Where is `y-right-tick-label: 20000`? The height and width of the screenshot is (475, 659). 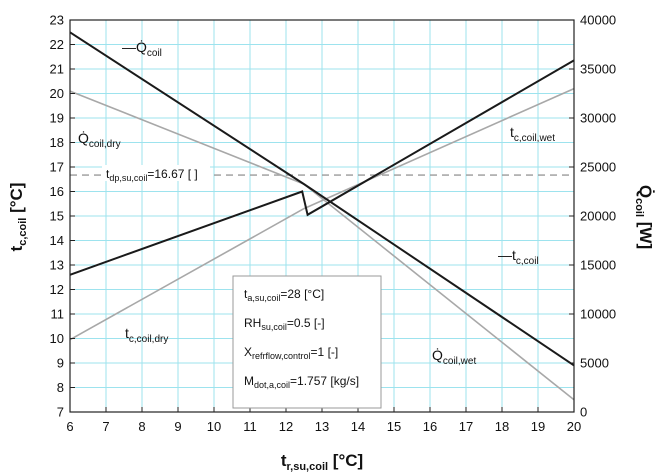
y-right-tick-label: 20000 is located at coordinates (598, 216).